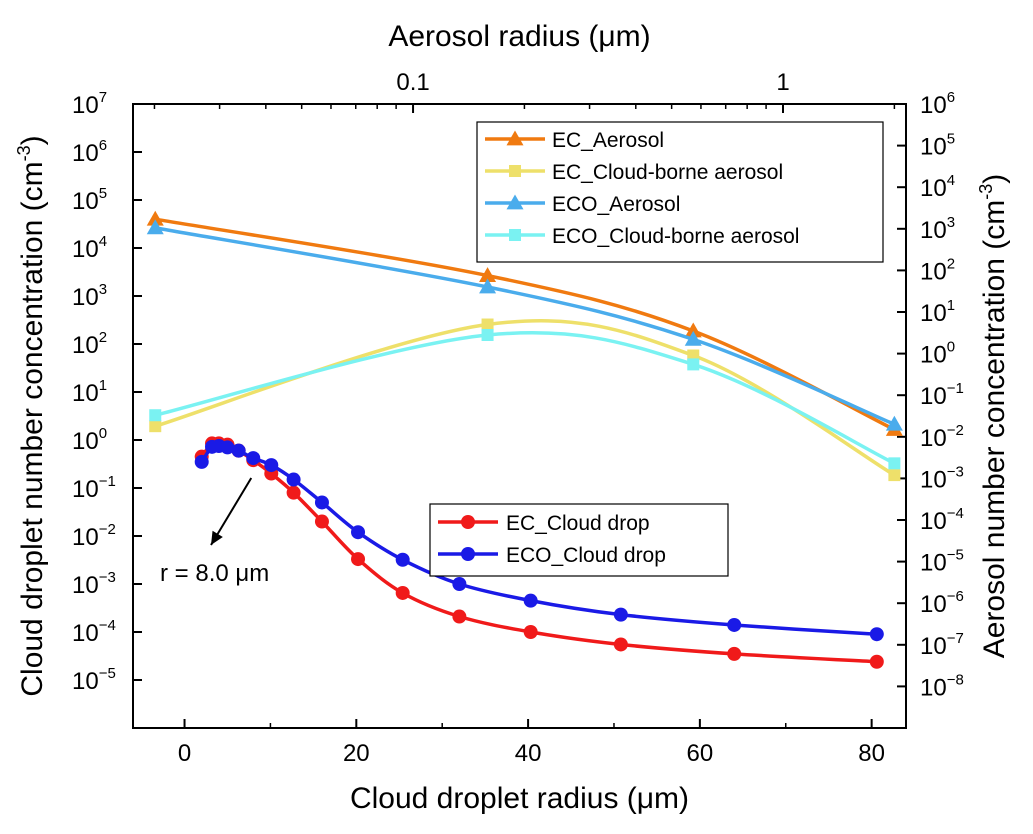 The height and width of the screenshot is (834, 1033). What do you see at coordinates (89, 104) in the screenshot?
I see `left-tick-label: 10⁷` at bounding box center [89, 104].